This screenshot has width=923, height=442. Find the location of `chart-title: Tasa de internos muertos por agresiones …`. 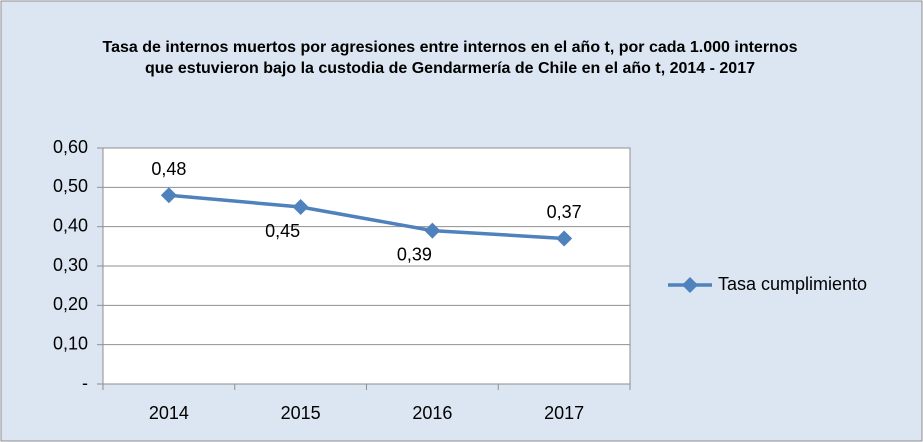

chart-title: Tasa de internos muertos por agresiones … is located at coordinates (450, 58).